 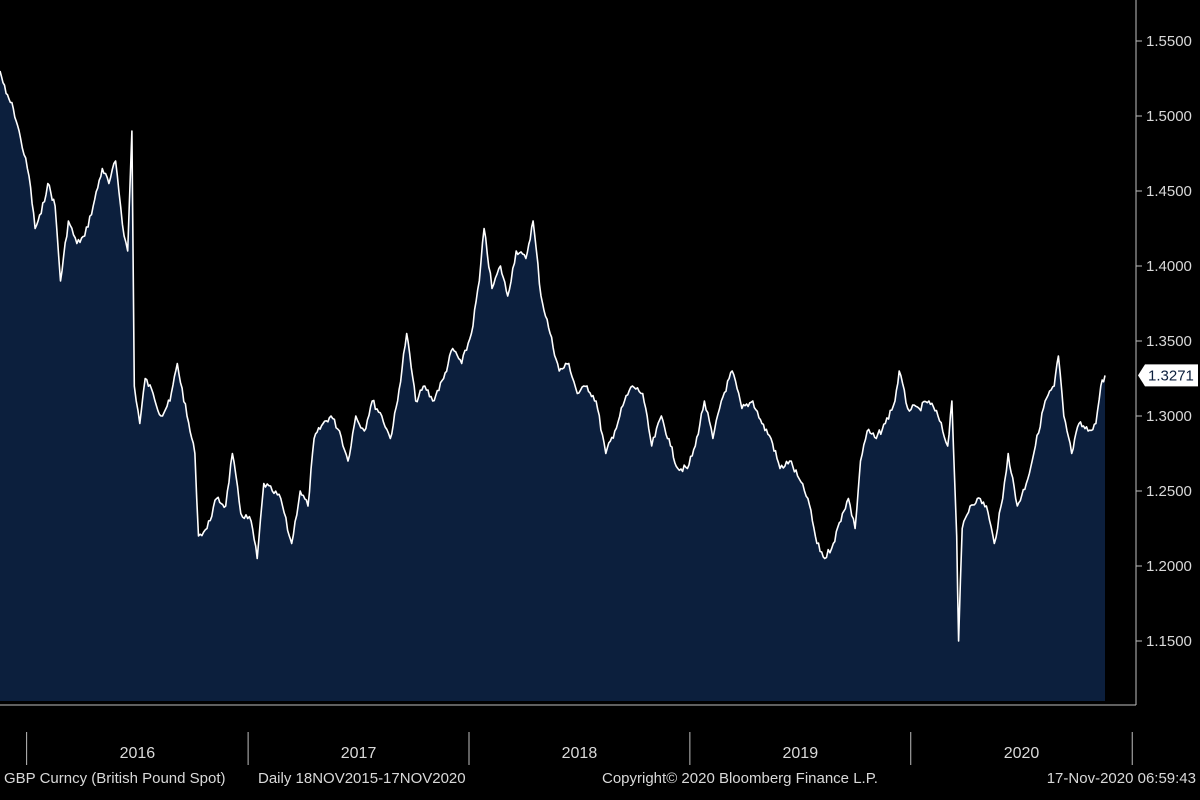 I want to click on last-value-badge, so click(x=1168, y=375).